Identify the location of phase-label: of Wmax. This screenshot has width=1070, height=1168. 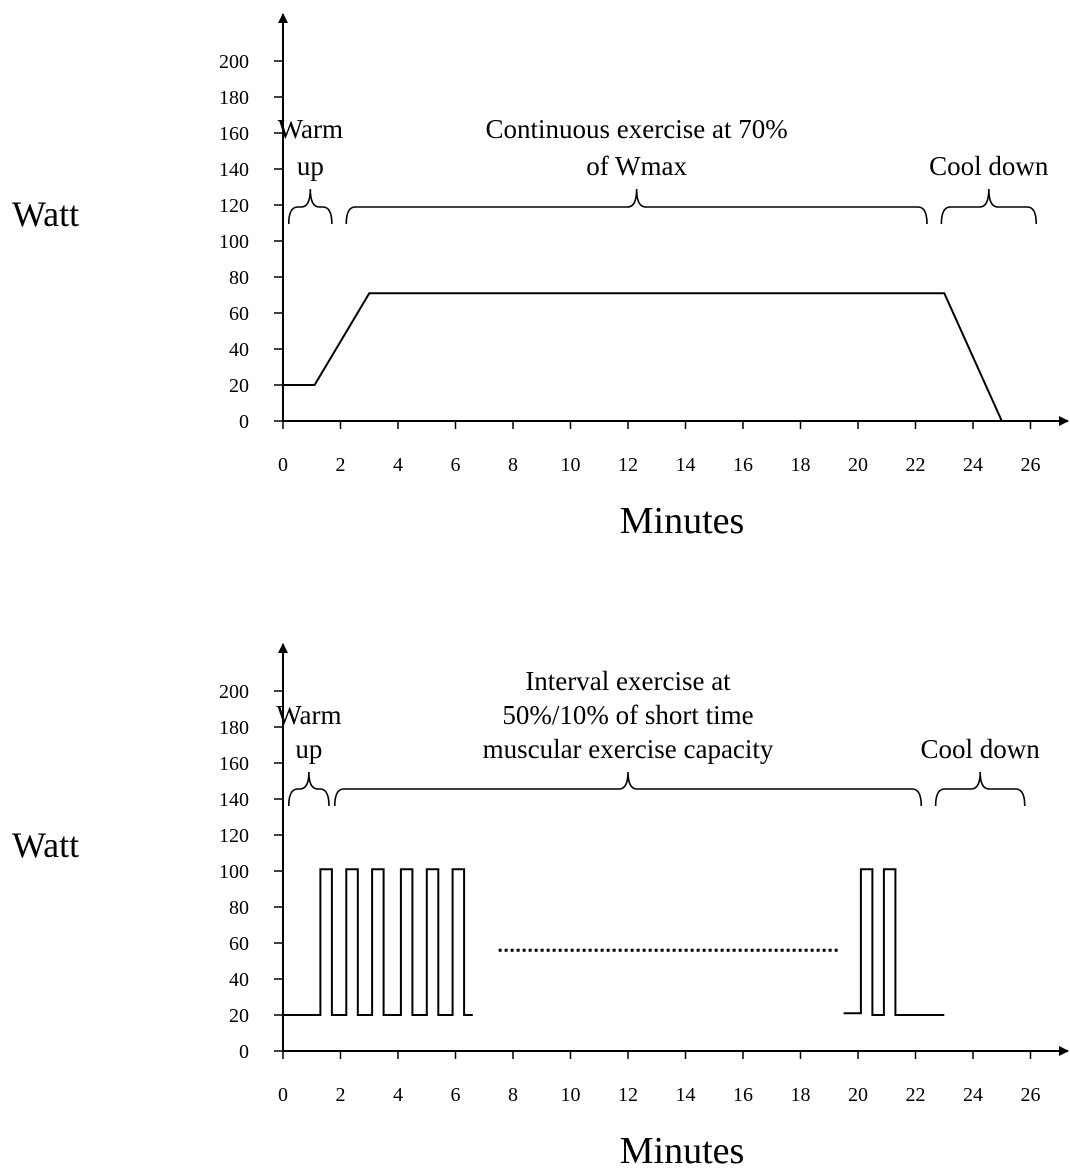
(636, 166).